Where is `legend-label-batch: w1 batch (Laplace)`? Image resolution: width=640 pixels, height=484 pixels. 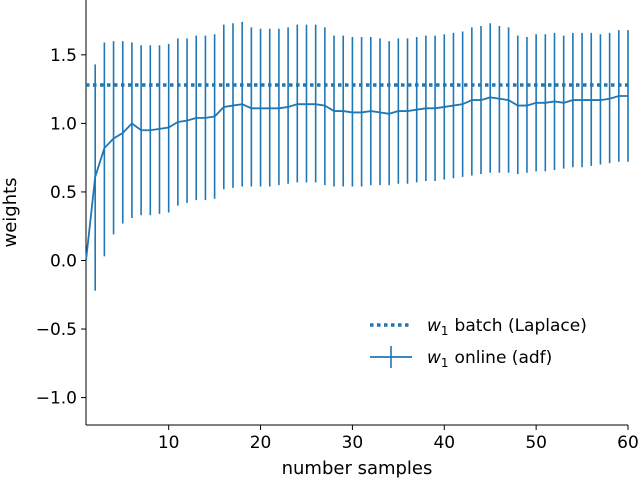 legend-label-batch: w1 batch (Laplace) is located at coordinates (507, 327).